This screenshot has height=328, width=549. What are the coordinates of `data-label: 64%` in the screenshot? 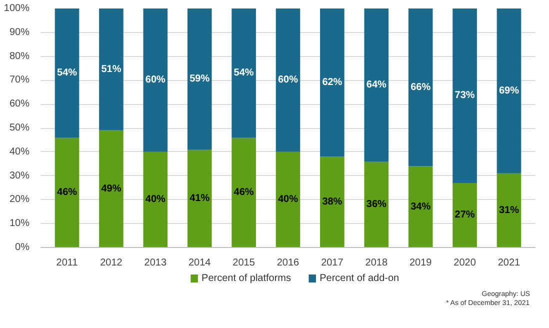 It's located at (376, 84).